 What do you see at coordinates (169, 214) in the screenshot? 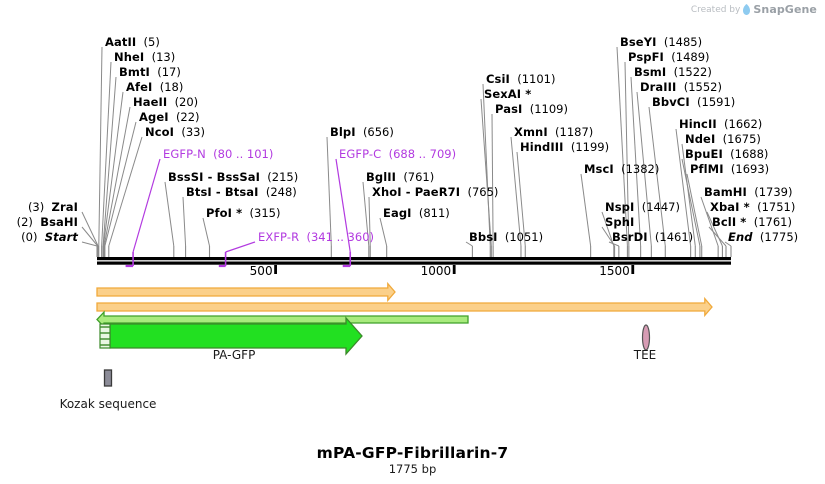
I see `enzyme-7-leader` at bounding box center [169, 214].